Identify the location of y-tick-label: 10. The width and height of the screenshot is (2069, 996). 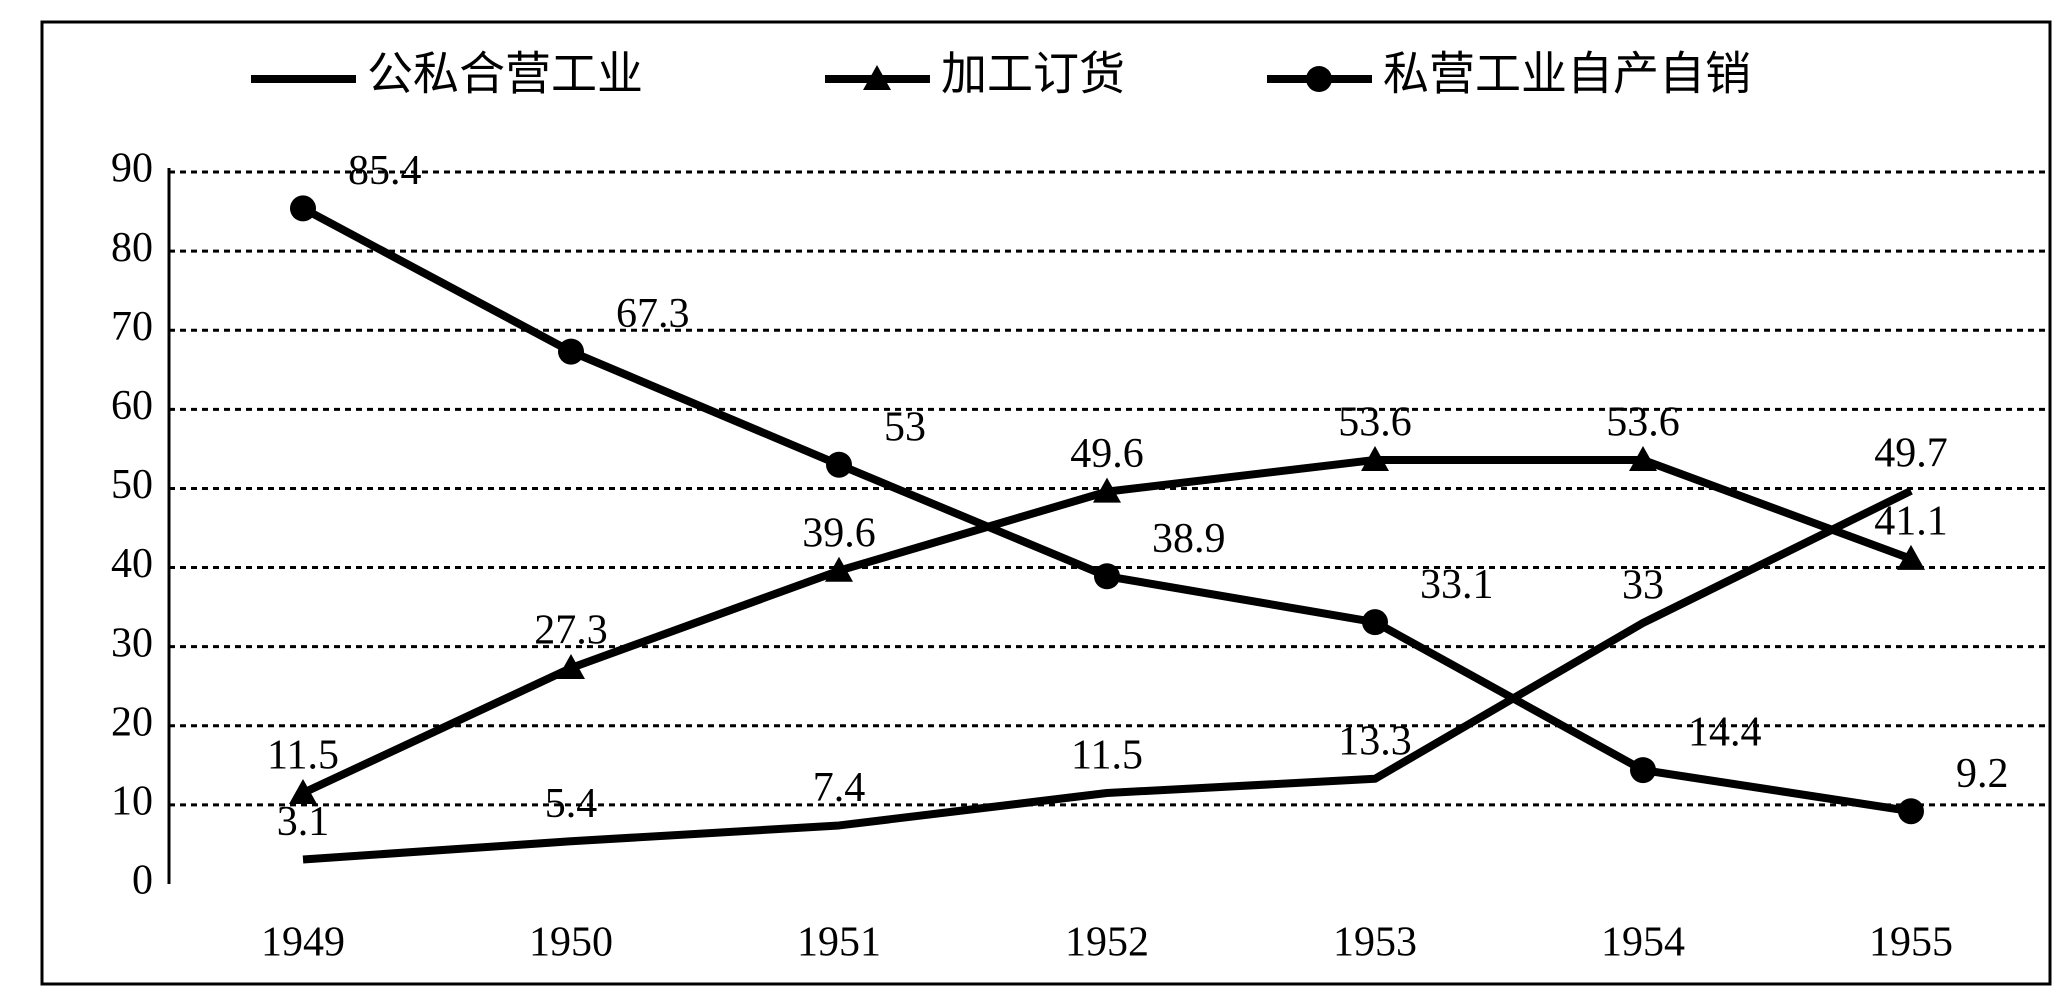
(132, 802).